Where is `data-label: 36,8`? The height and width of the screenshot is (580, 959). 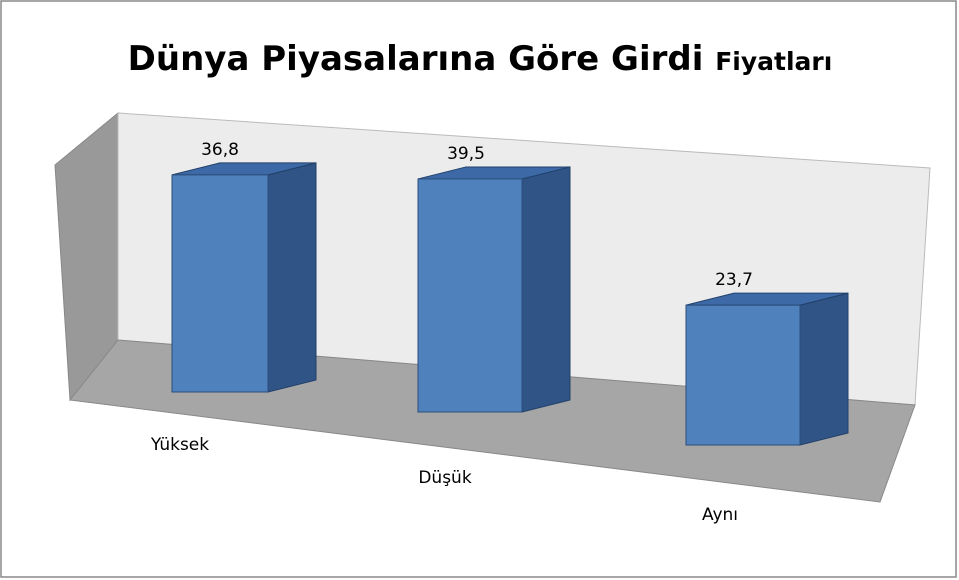 data-label: 36,8 is located at coordinates (220, 150).